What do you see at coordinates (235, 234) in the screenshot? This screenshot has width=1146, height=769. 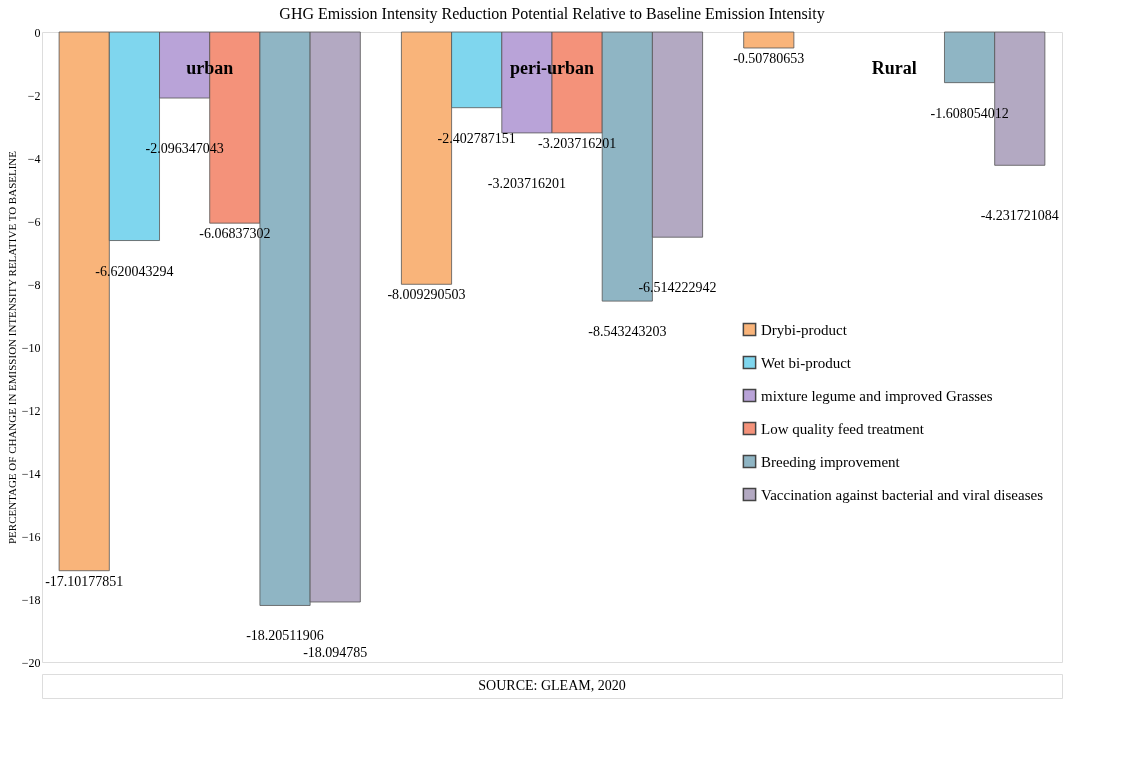 I see `data-label: -6.06837302` at bounding box center [235, 234].